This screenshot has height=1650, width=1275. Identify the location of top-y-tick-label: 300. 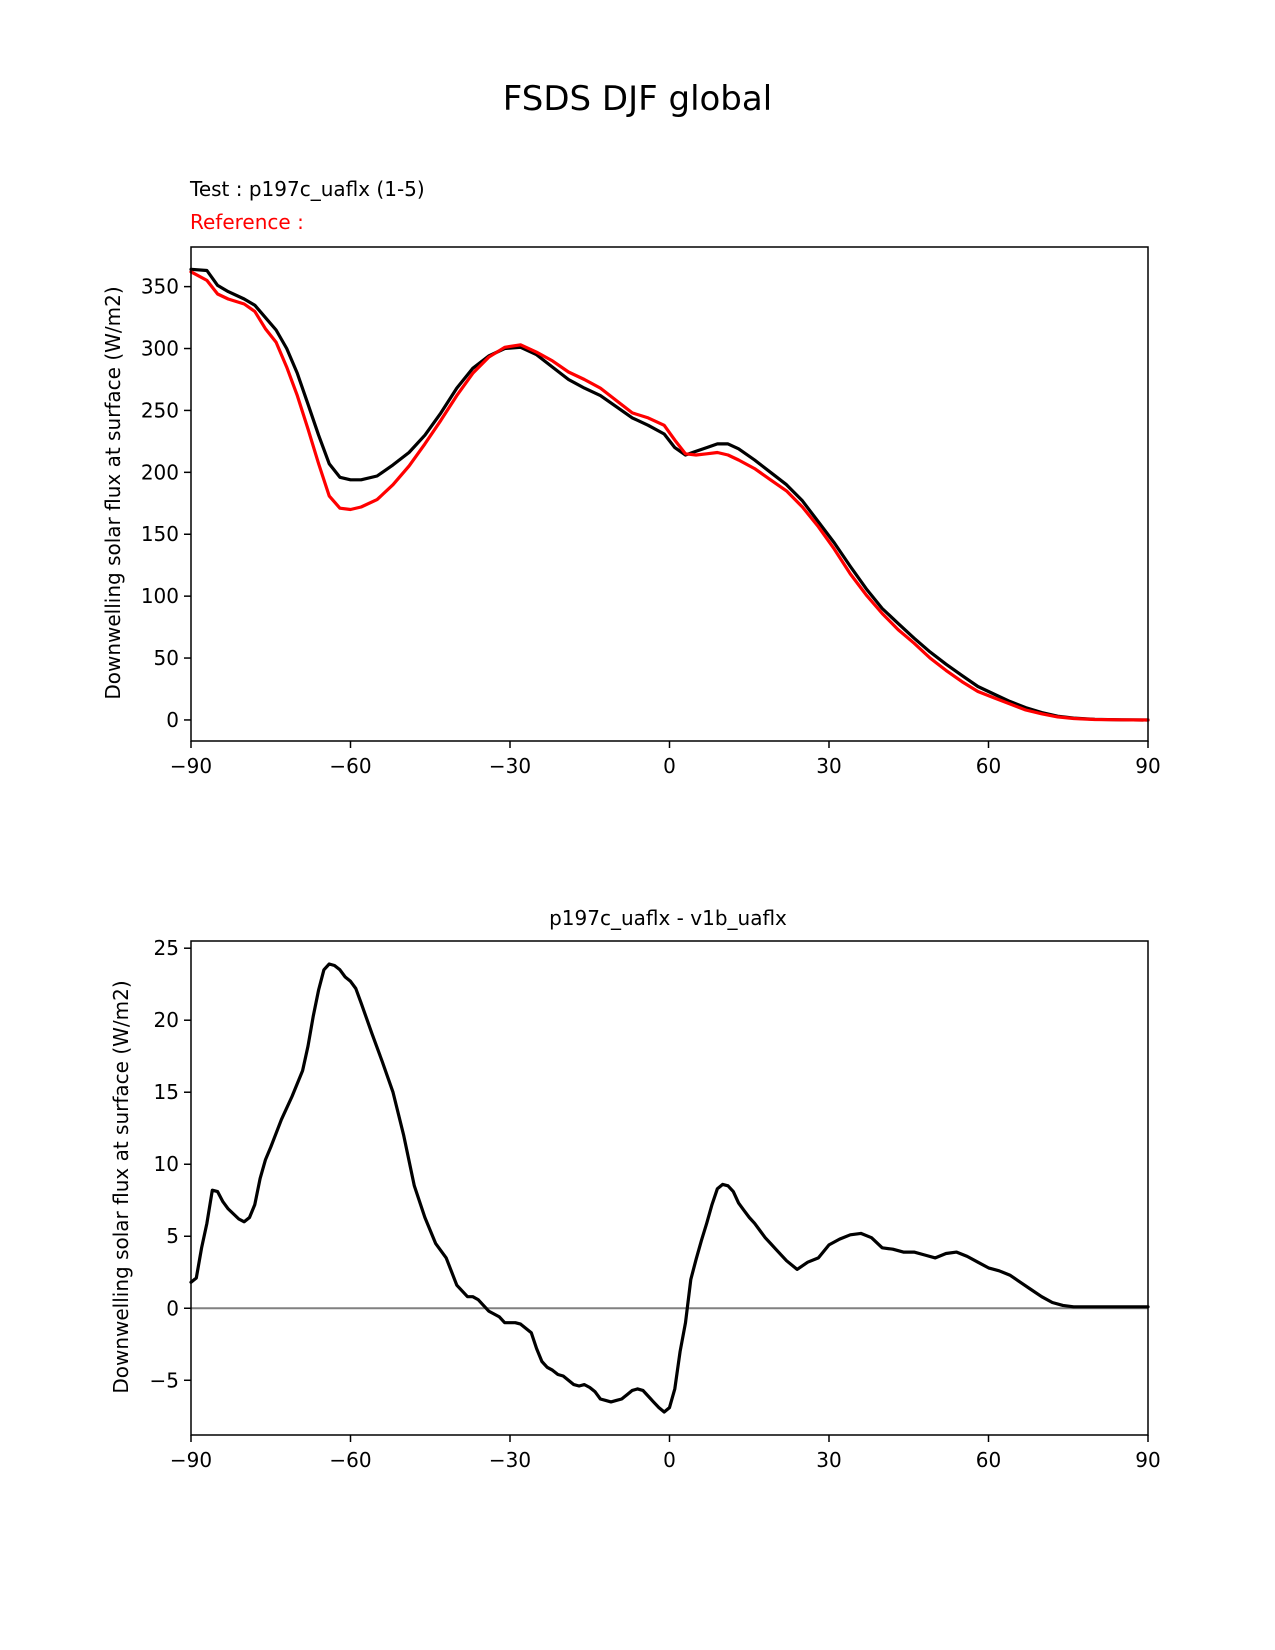
(160, 349).